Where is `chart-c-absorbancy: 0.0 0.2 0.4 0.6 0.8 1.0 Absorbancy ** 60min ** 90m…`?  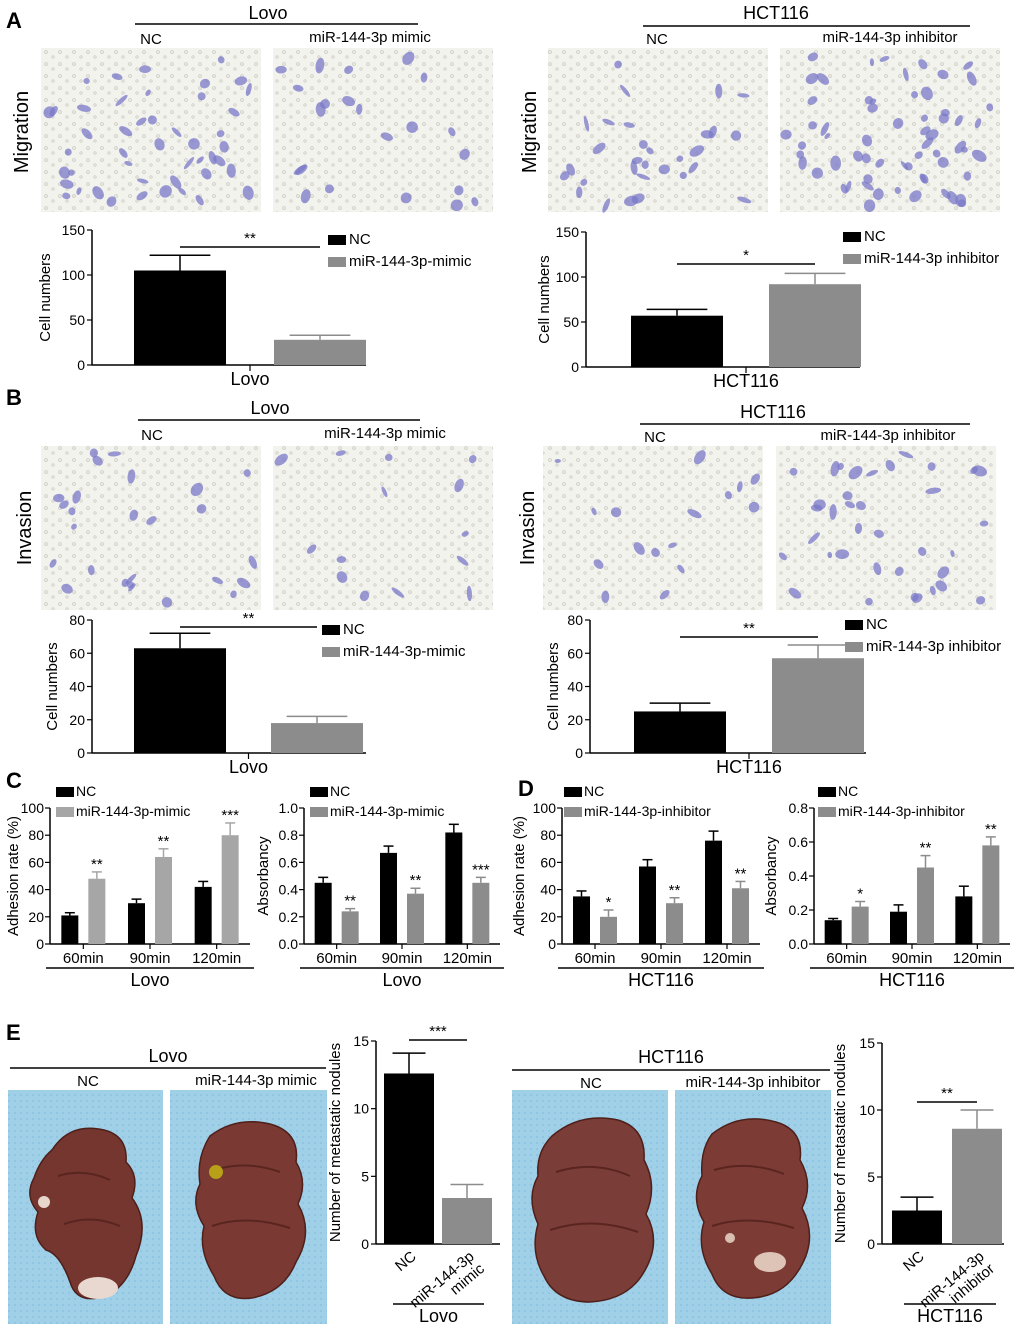 chart-c-absorbancy: 0.0 0.2 0.4 0.6 0.8 1.0 Absorbancy ** 60min ** 90m… is located at coordinates (379, 886).